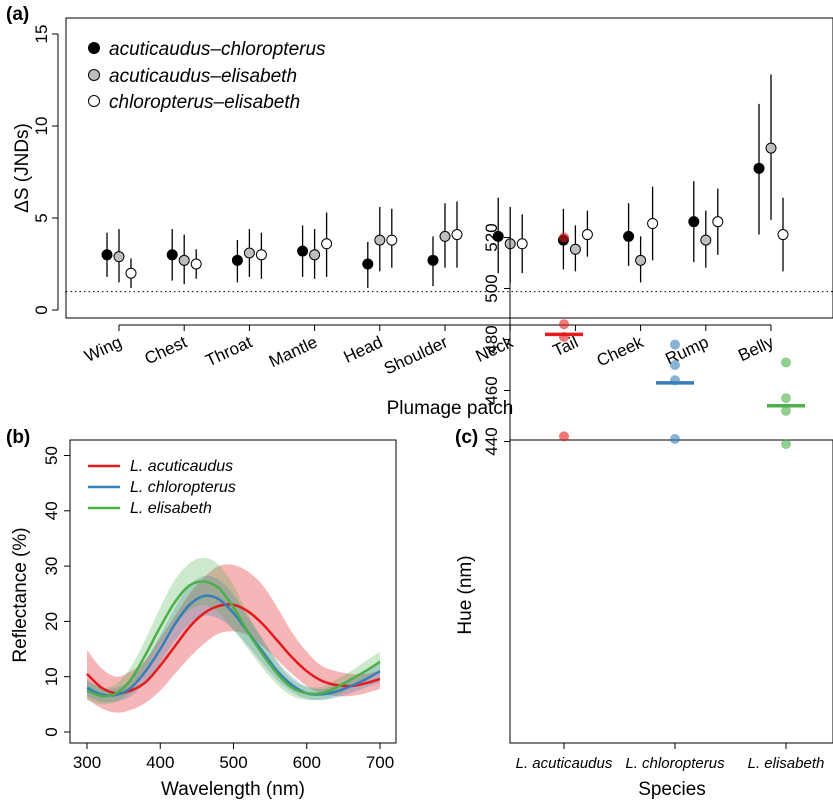  Describe the element at coordinates (181, 466) in the screenshot. I see `legend-label-acuticaudus: L. acuticaudus` at that location.